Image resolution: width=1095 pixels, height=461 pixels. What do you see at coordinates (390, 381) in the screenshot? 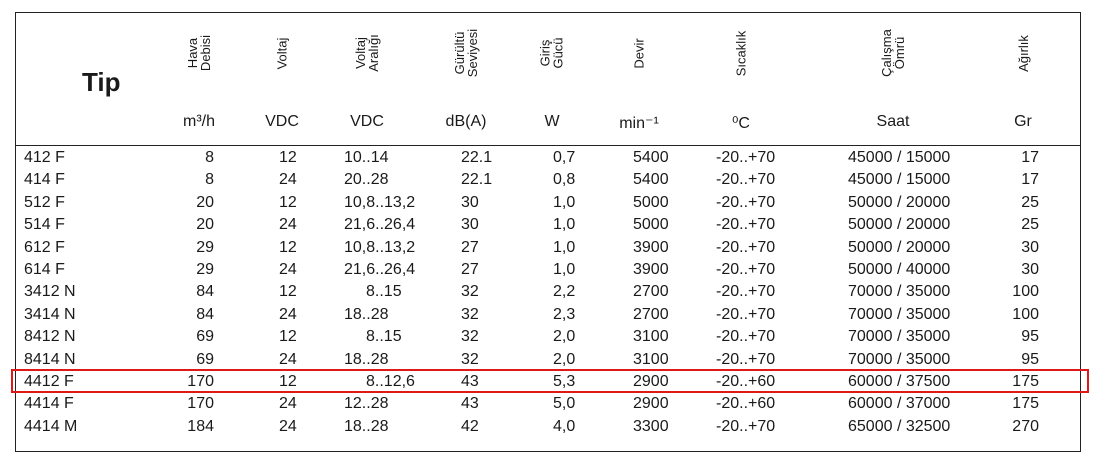
I see `cell-voltage-range: 8..12,6` at bounding box center [390, 381].